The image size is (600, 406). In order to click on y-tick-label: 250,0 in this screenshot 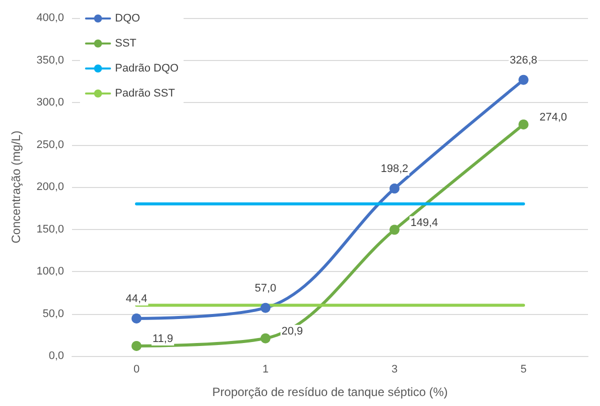, I will do `click(50, 144)`.